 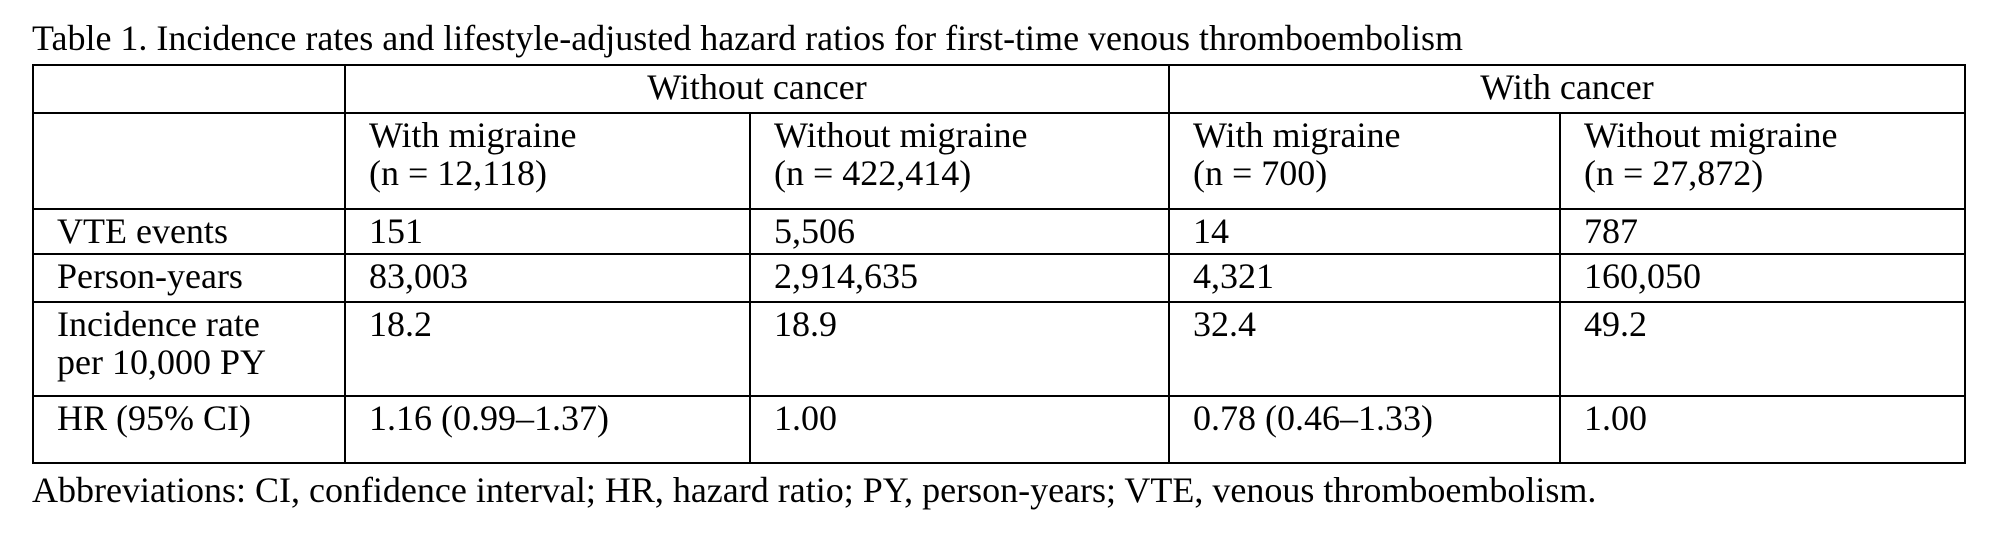 What do you see at coordinates (161, 362) in the screenshot?
I see `label-line: per 10,000 PY` at bounding box center [161, 362].